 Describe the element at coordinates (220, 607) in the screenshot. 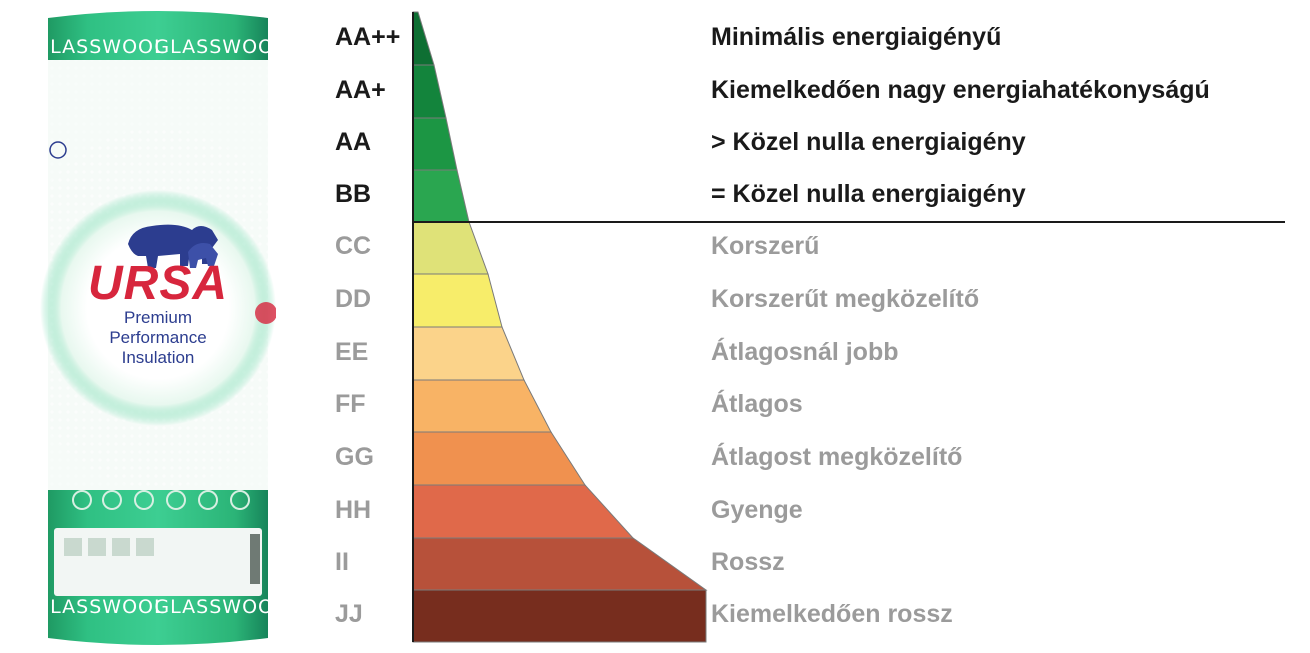

I see `band-label-bottom-2: GLASSWOOL` at that location.